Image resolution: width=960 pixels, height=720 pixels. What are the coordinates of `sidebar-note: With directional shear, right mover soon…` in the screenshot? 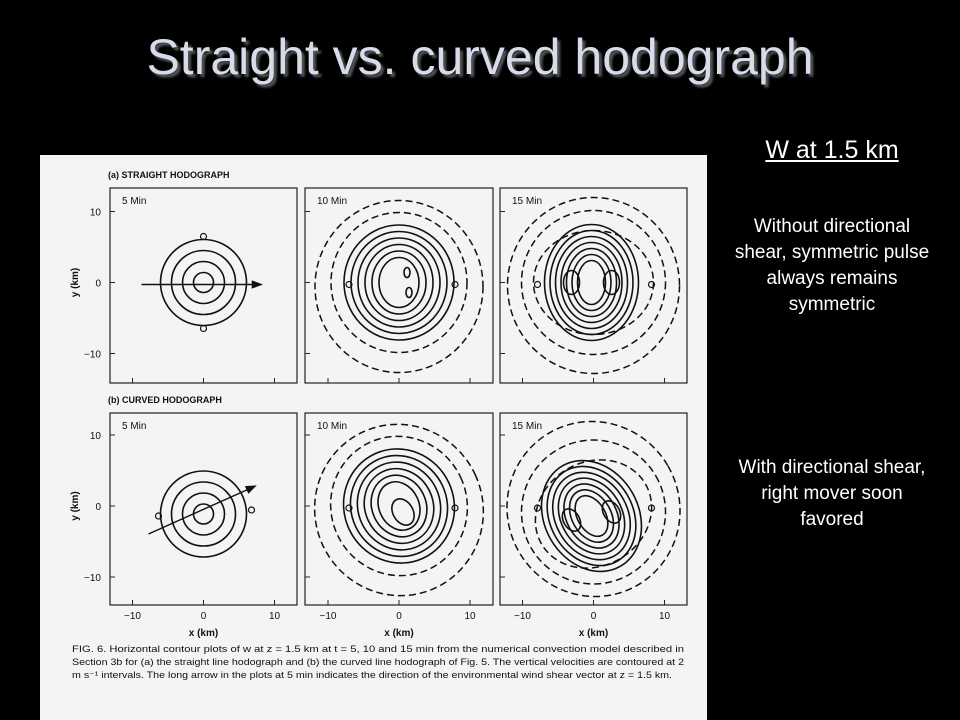 It's located at (832, 493).